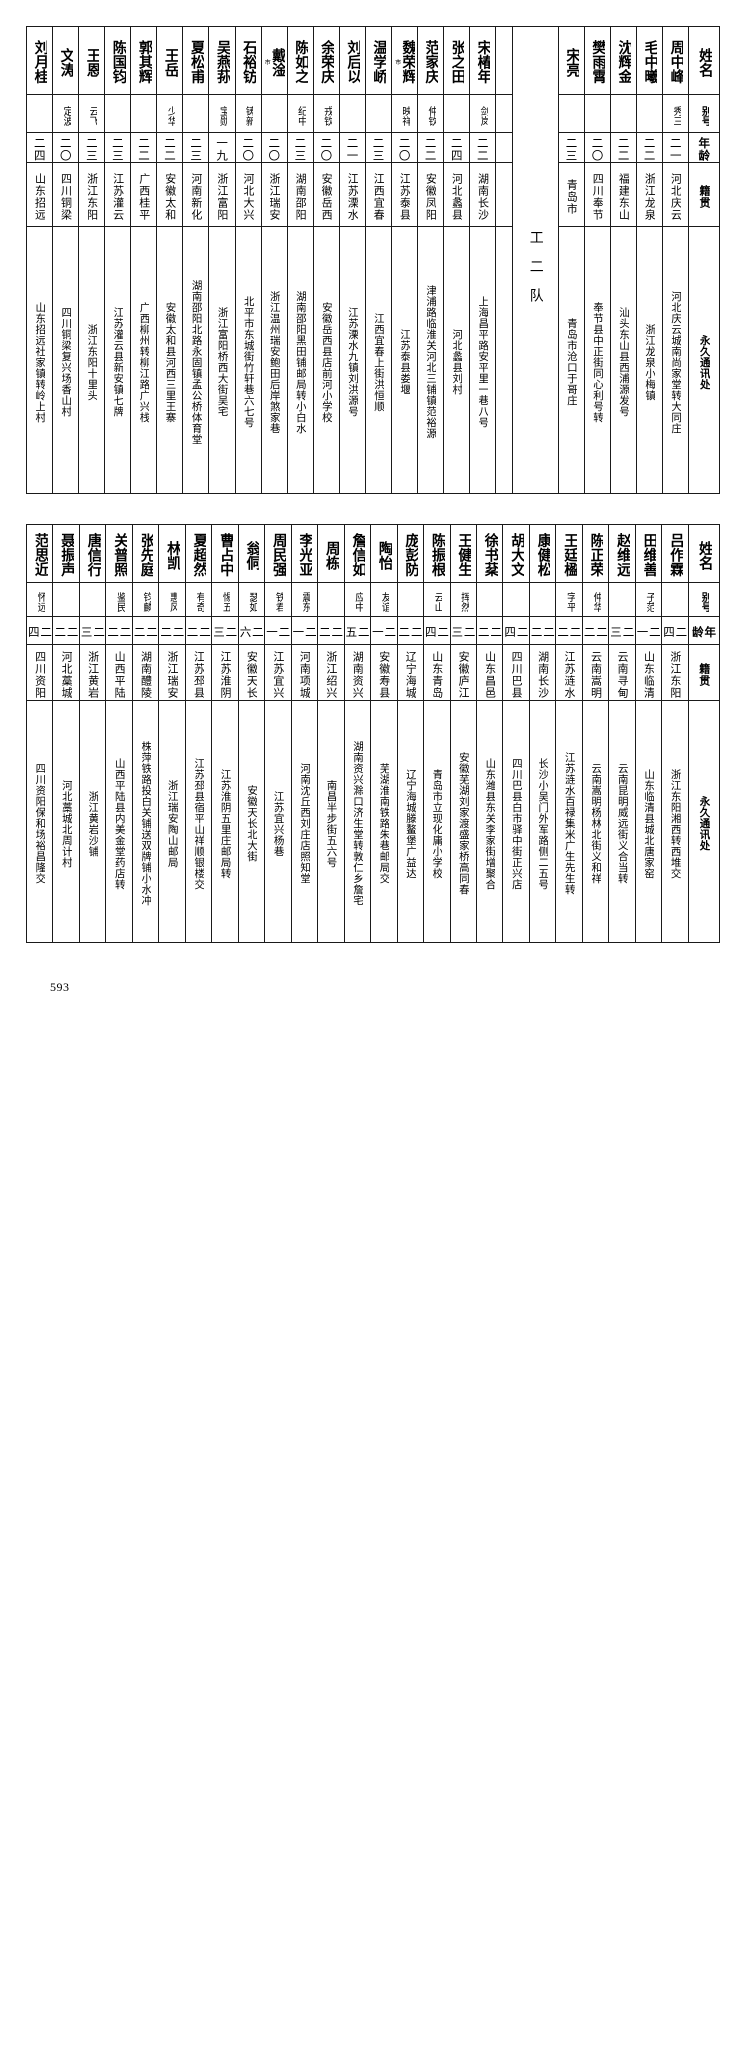 This screenshot has height=2048, width=745. Describe the element at coordinates (39, 672) in the screenshot. I see `cell-origin: 四川资阳` at that location.